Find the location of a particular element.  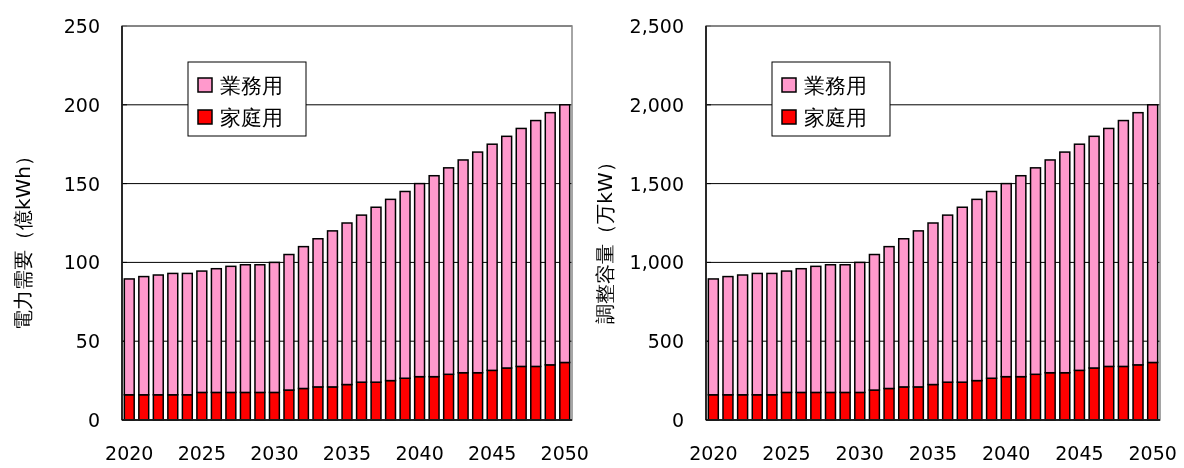

y-axis-title: 調整容量（万kW） is located at coordinates (605, 238).